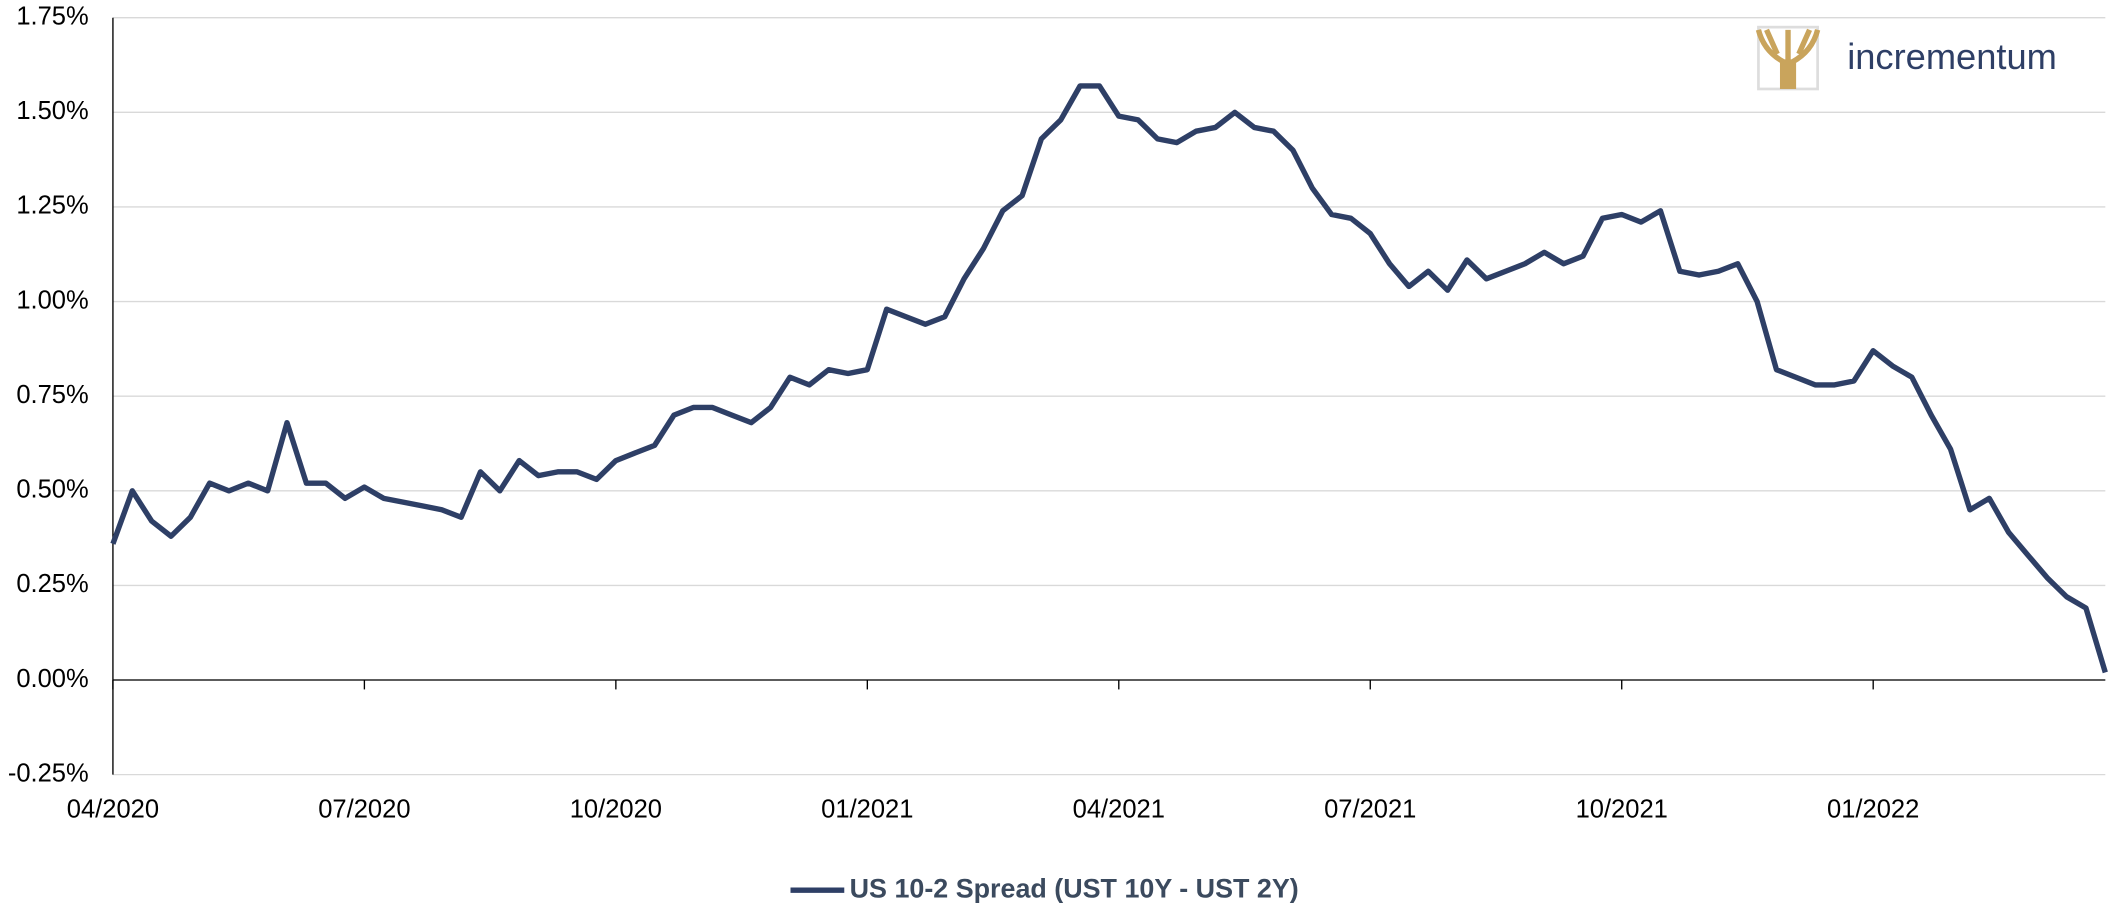  I want to click on y-tick-label: 0.25%, so click(52, 584).